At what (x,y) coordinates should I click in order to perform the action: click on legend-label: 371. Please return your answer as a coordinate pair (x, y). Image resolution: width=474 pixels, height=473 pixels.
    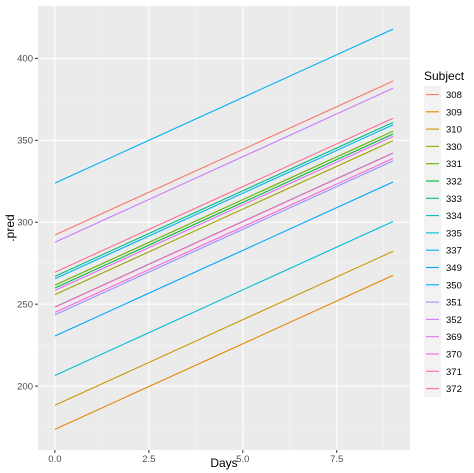
    Looking at the image, I should click on (454, 372).